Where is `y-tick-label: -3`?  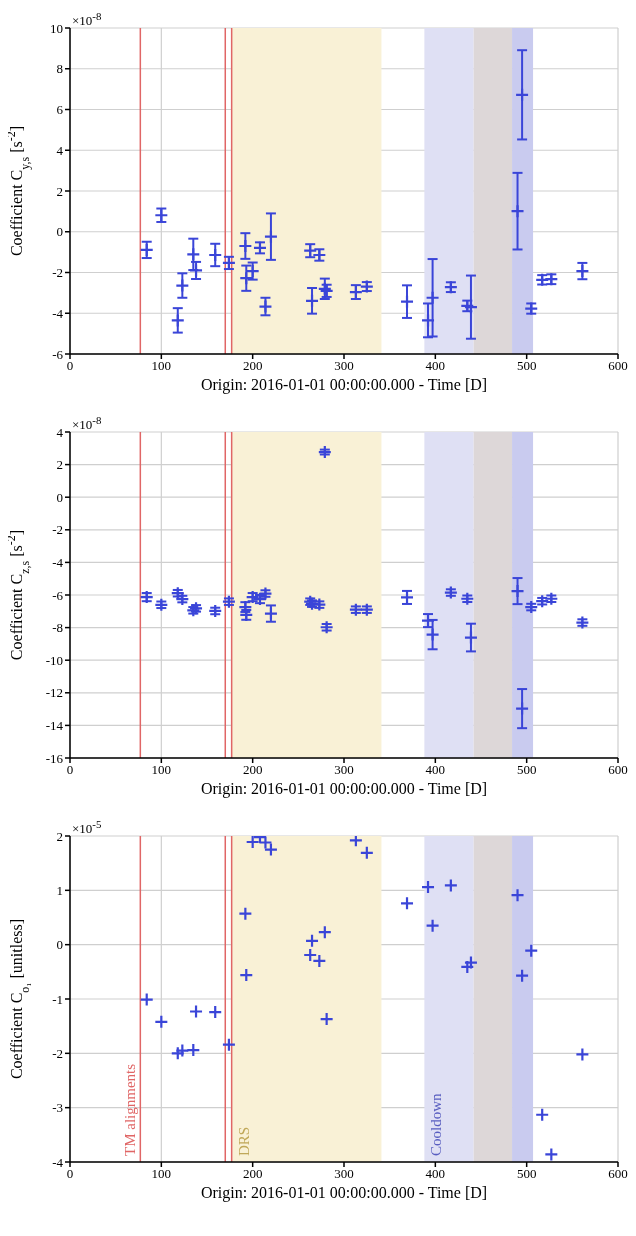 y-tick-label: -3 is located at coordinates (57, 1108).